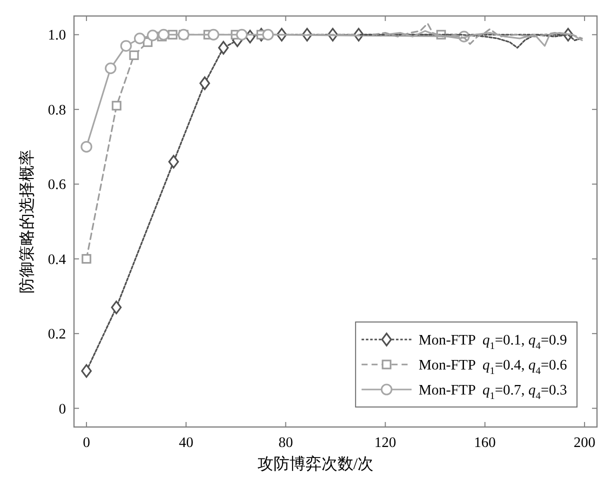 This screenshot has width=612, height=481. What do you see at coordinates (57, 185) in the screenshot?
I see `y-tick-label: 0.6` at bounding box center [57, 185].